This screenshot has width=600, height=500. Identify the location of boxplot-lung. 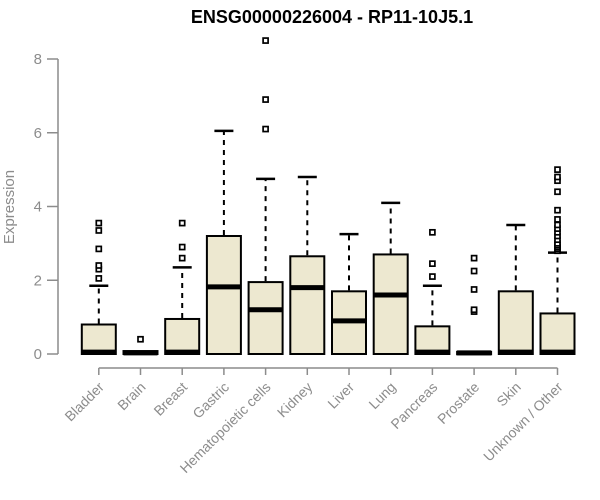
(390, 278).